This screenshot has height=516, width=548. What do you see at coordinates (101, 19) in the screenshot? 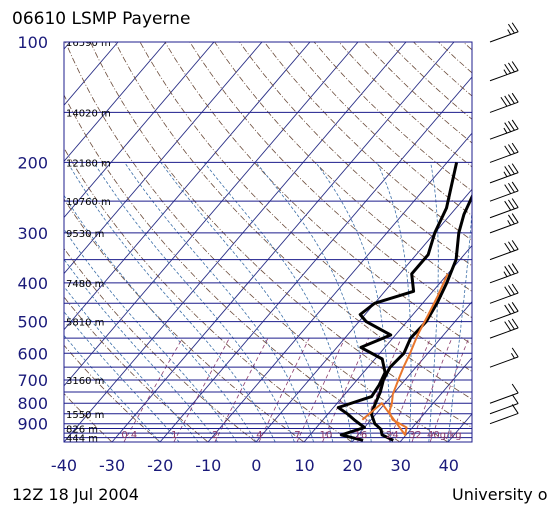
I see `chart-title: 06610 LSMP Payerne` at bounding box center [101, 19].